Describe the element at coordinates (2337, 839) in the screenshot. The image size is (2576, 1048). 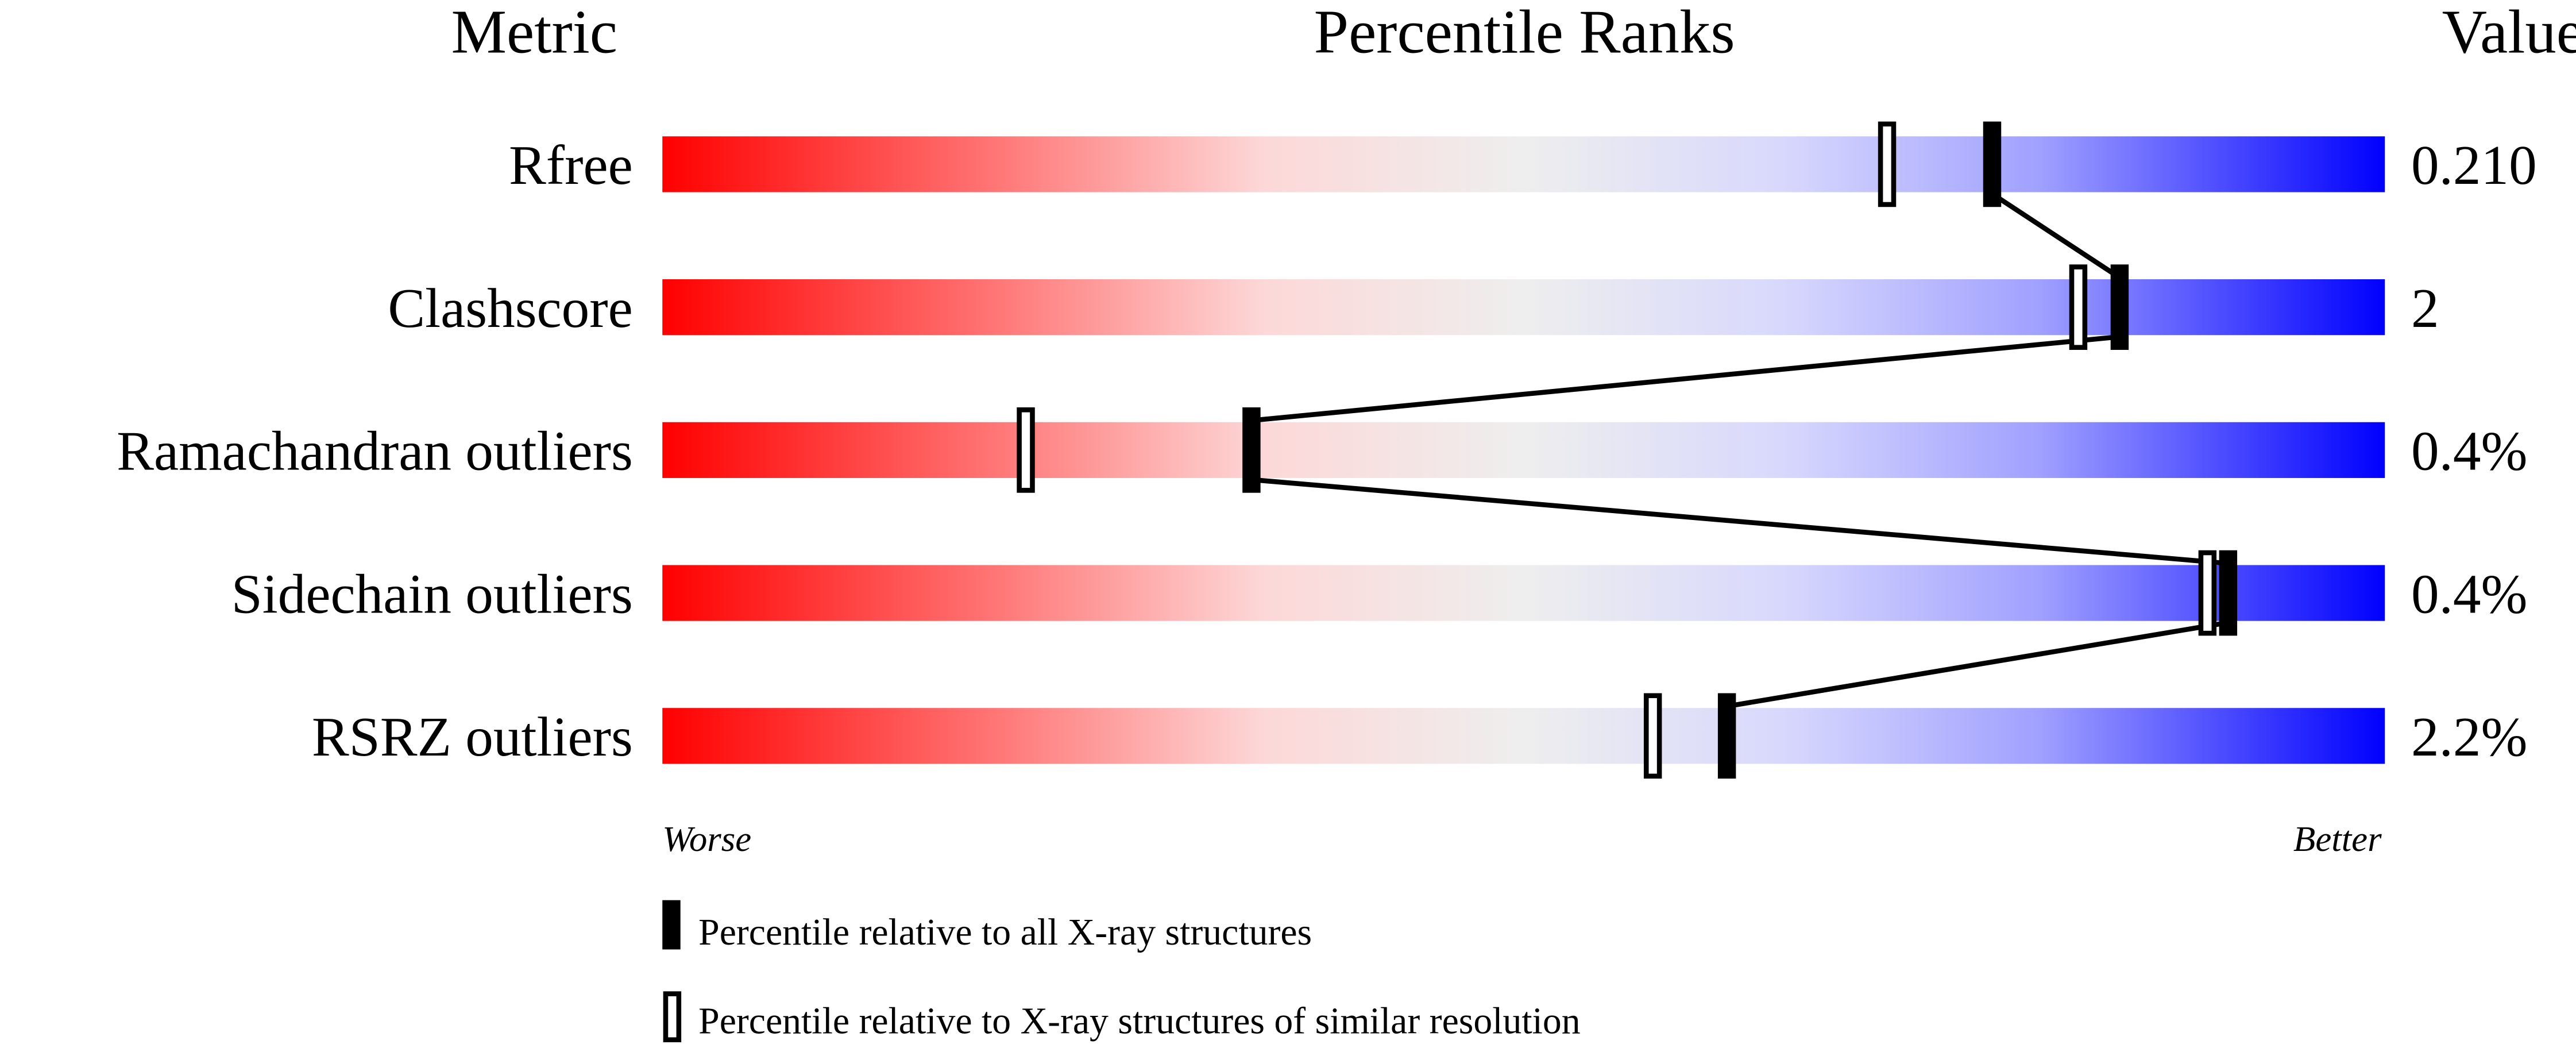
I see `axis-label-better: Better` at that location.